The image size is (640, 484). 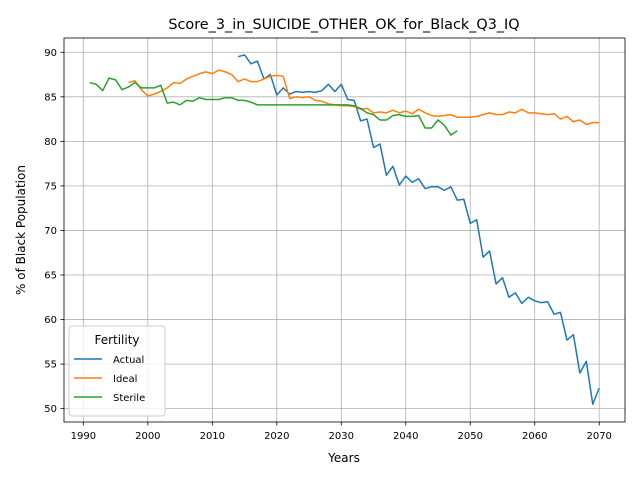 I want to click on legend-label-actual: Actual, so click(x=128, y=360).